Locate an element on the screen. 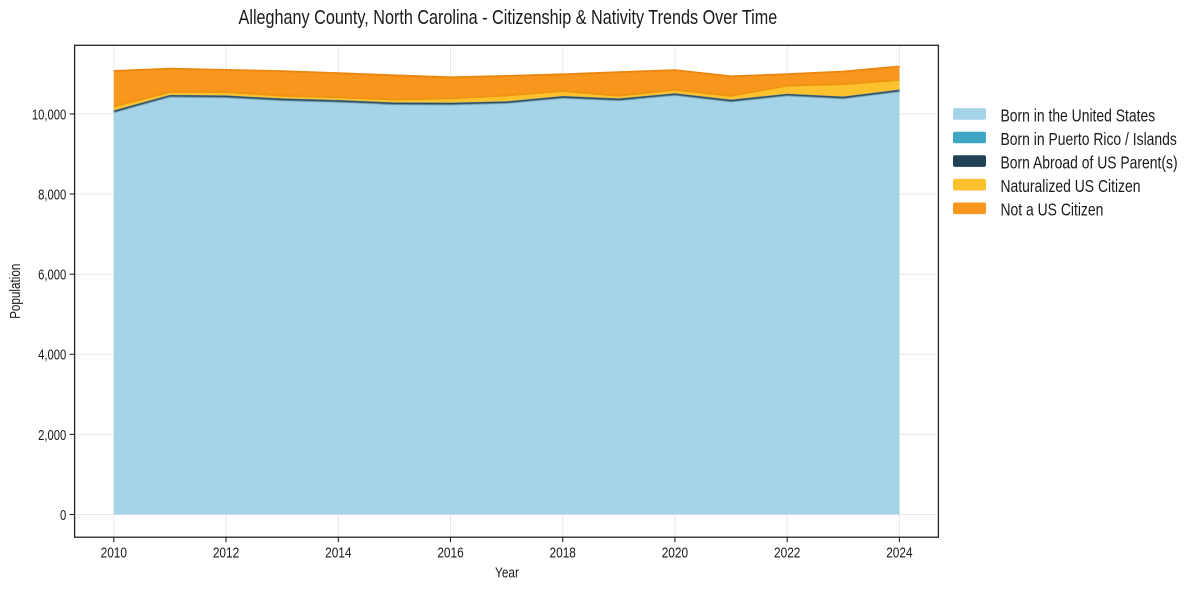 This screenshot has width=1189, height=595. svg-text: 10,000 is located at coordinates (49, 114).